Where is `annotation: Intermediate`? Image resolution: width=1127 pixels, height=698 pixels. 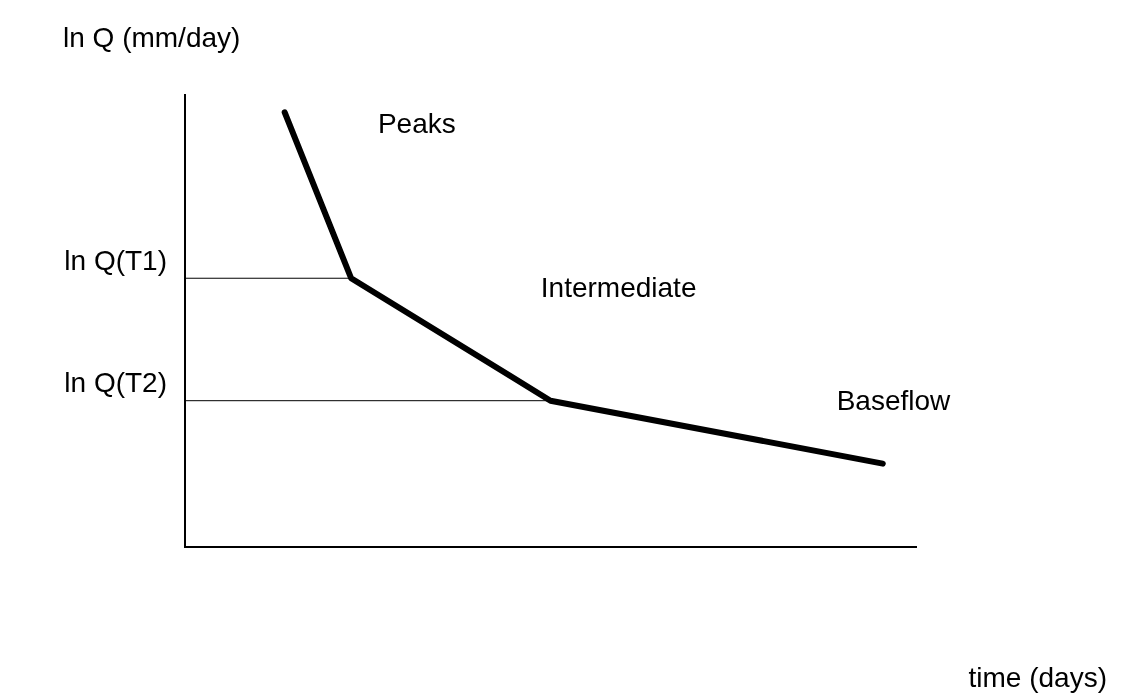
annotation: Intermediate is located at coordinates (618, 288).